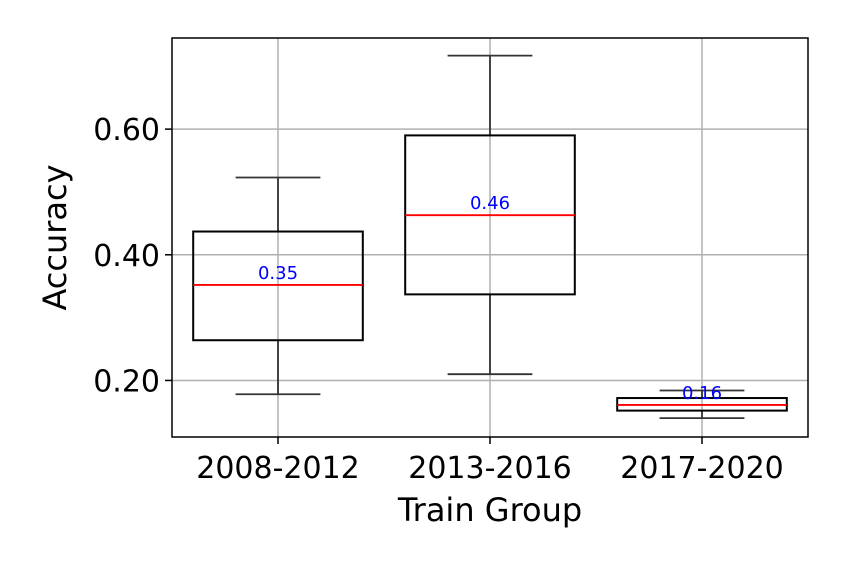  I want to click on box-group: 0.35, so click(278, 286).